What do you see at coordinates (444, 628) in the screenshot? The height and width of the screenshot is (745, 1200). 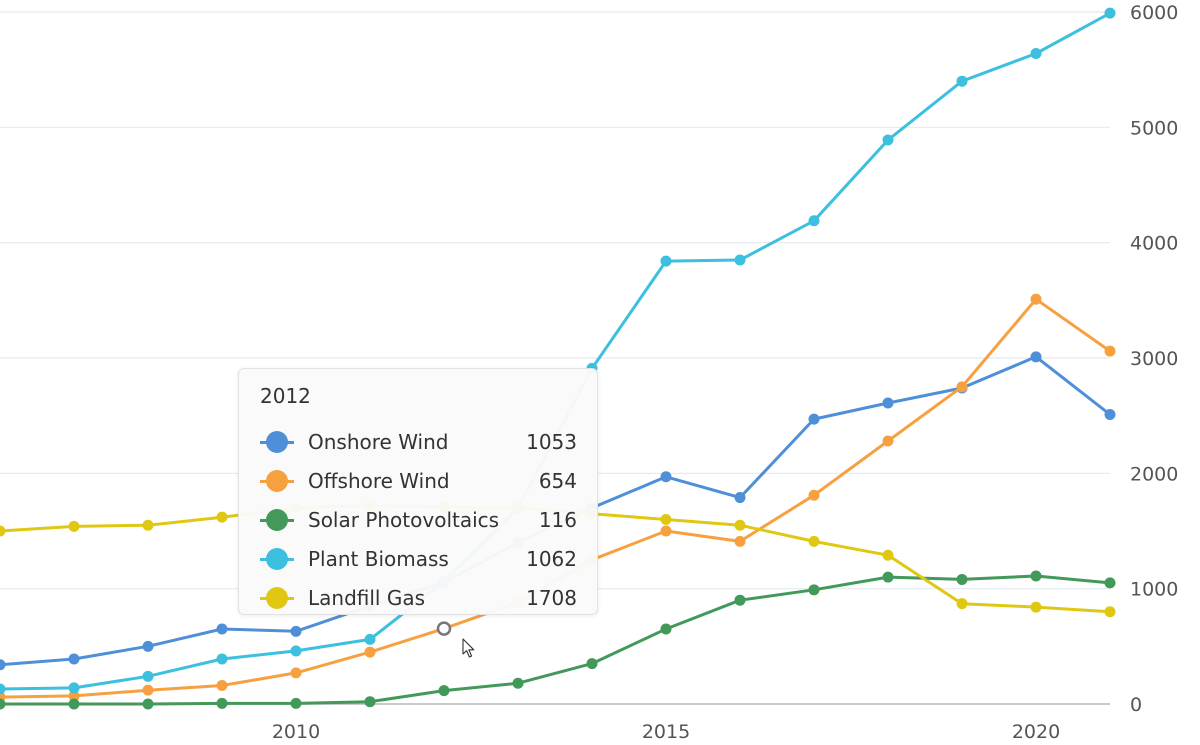 I see `hovered-data-point` at bounding box center [444, 628].